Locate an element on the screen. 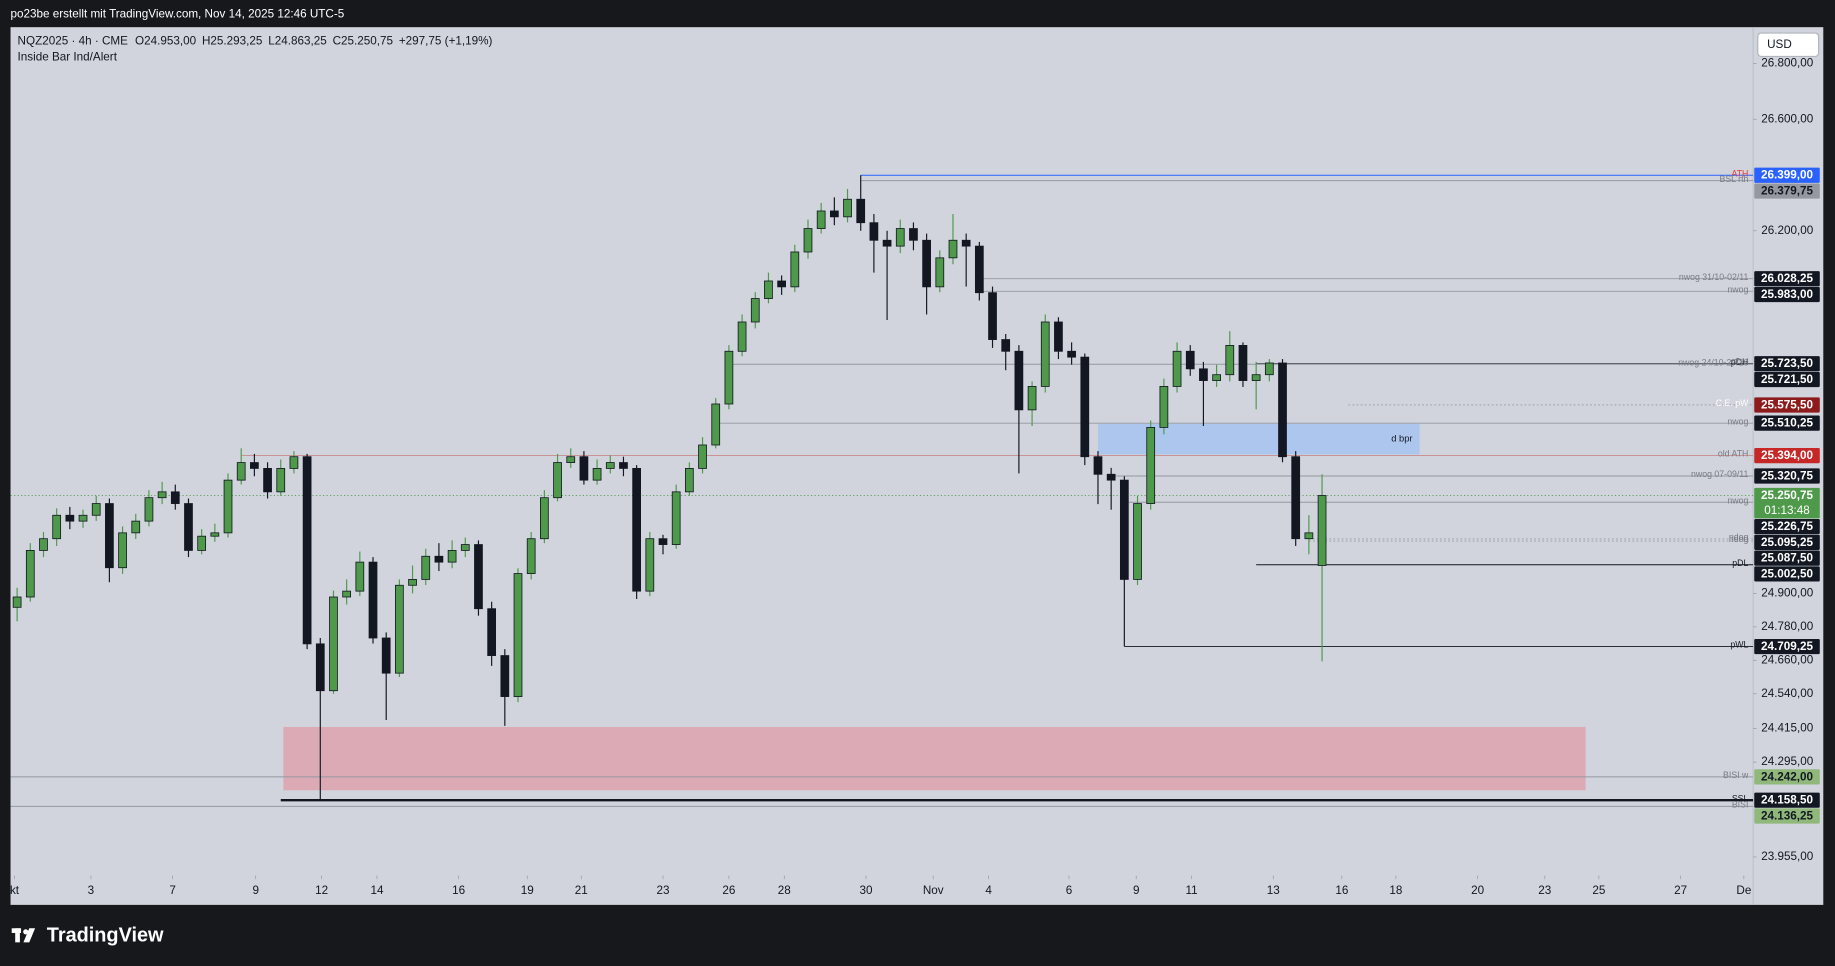 This screenshot has height=966, width=1835. price-box-label: 25.723,50 is located at coordinates (1787, 363).